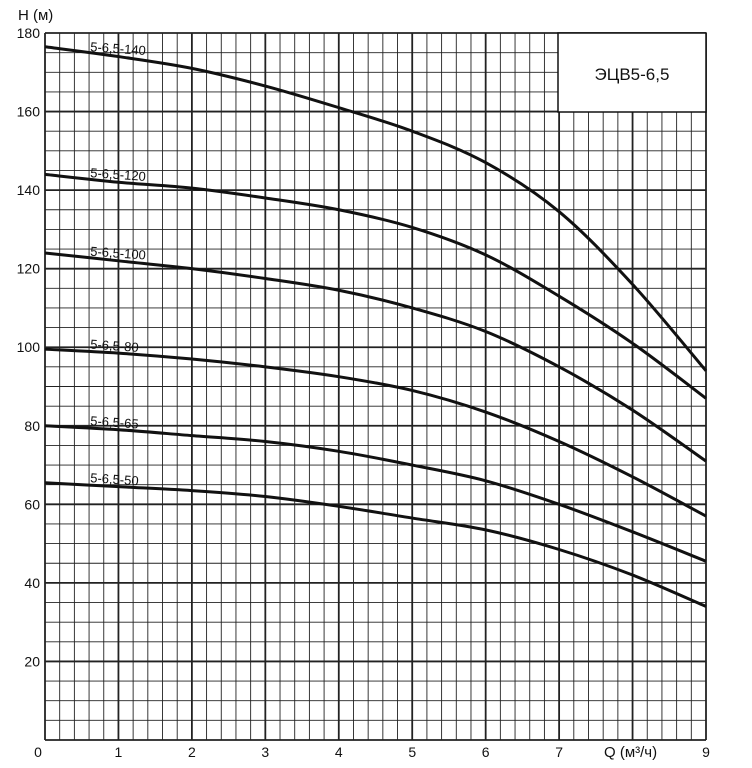 Image resolution: width=752 pixels, height=768 pixels. Describe the element at coordinates (265, 752) in the screenshot. I see `x-tick-label: 3` at that location.